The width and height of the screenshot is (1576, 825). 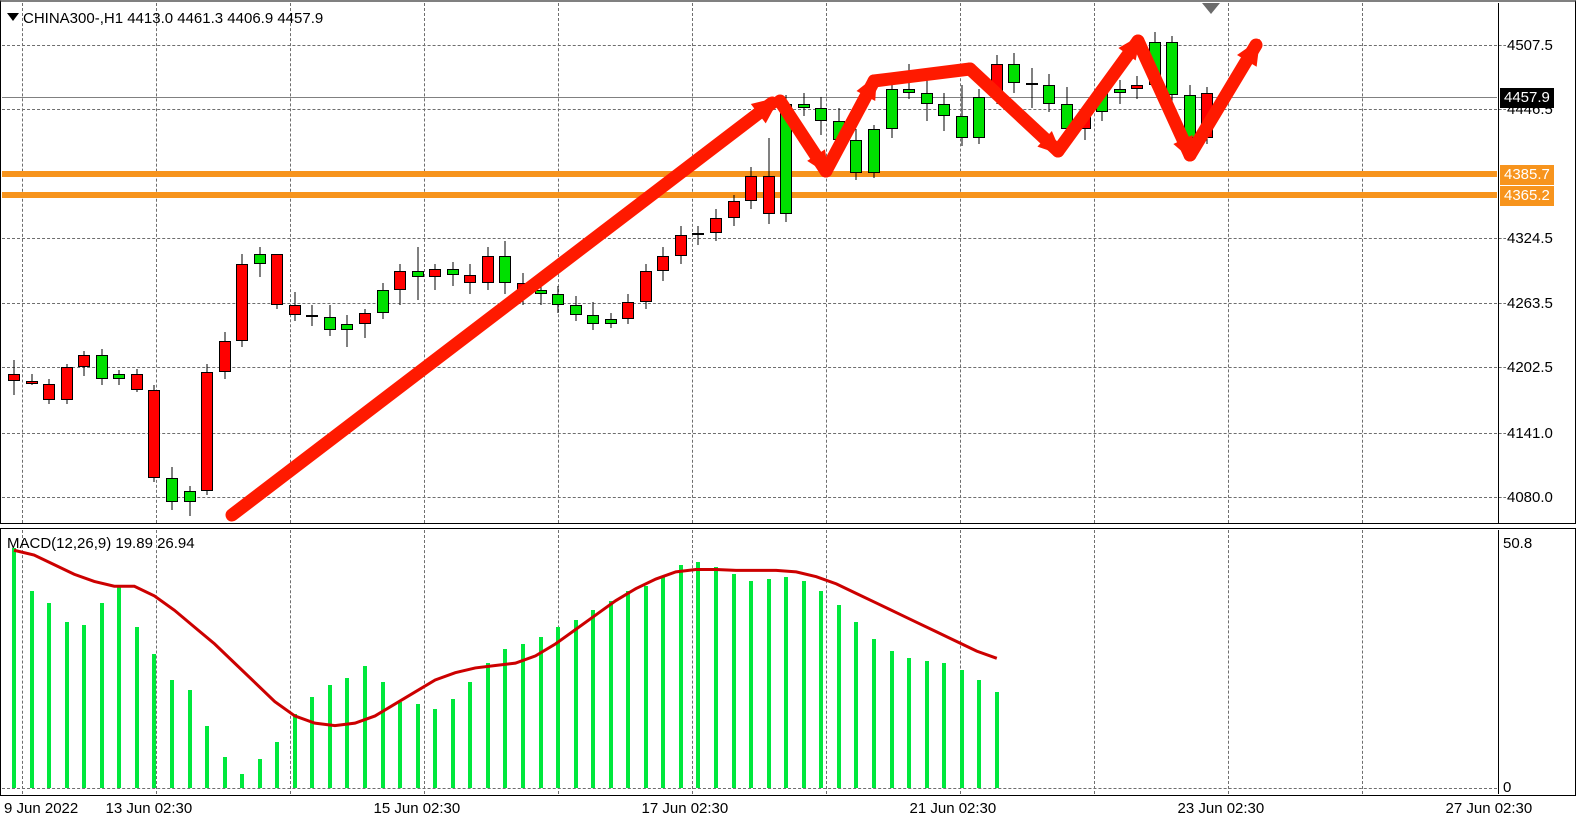 What do you see at coordinates (417, 808) in the screenshot?
I see `time-tick-label: 15 Jun 02:30` at bounding box center [417, 808].